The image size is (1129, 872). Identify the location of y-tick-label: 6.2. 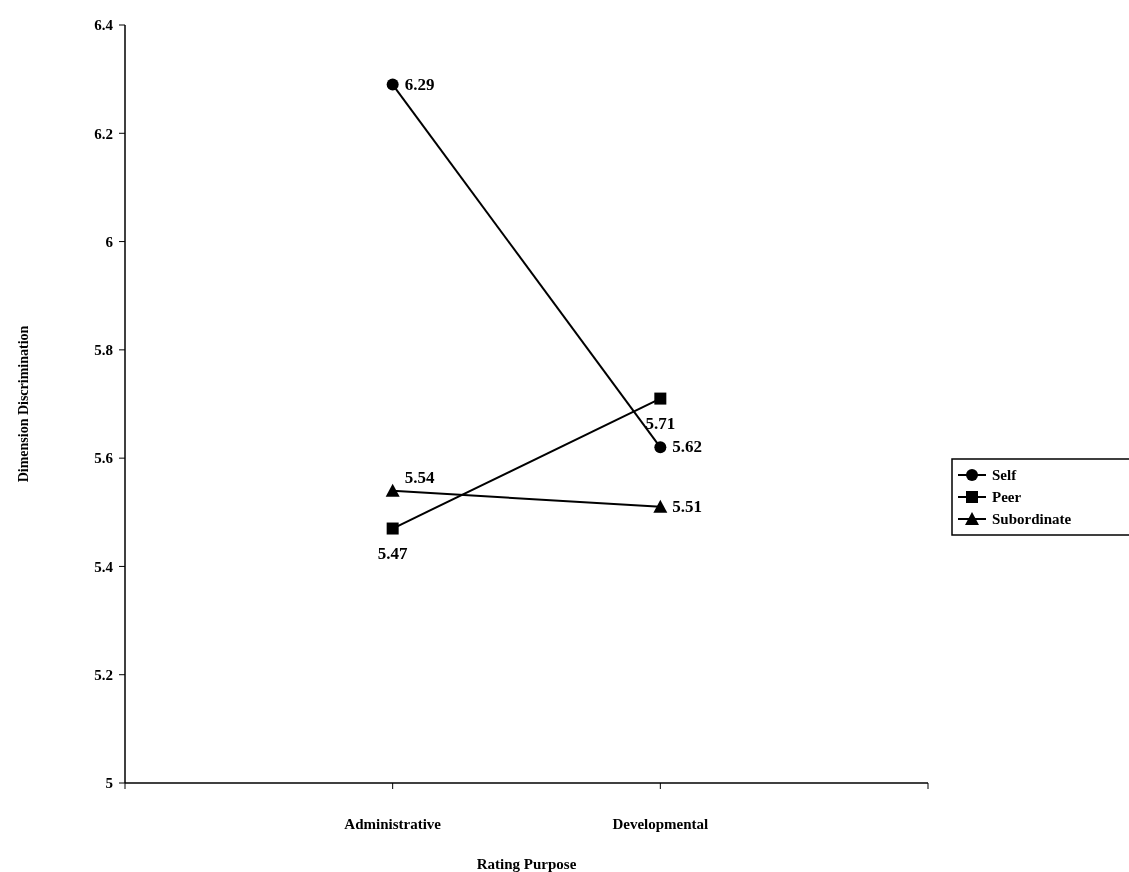
(103, 133).